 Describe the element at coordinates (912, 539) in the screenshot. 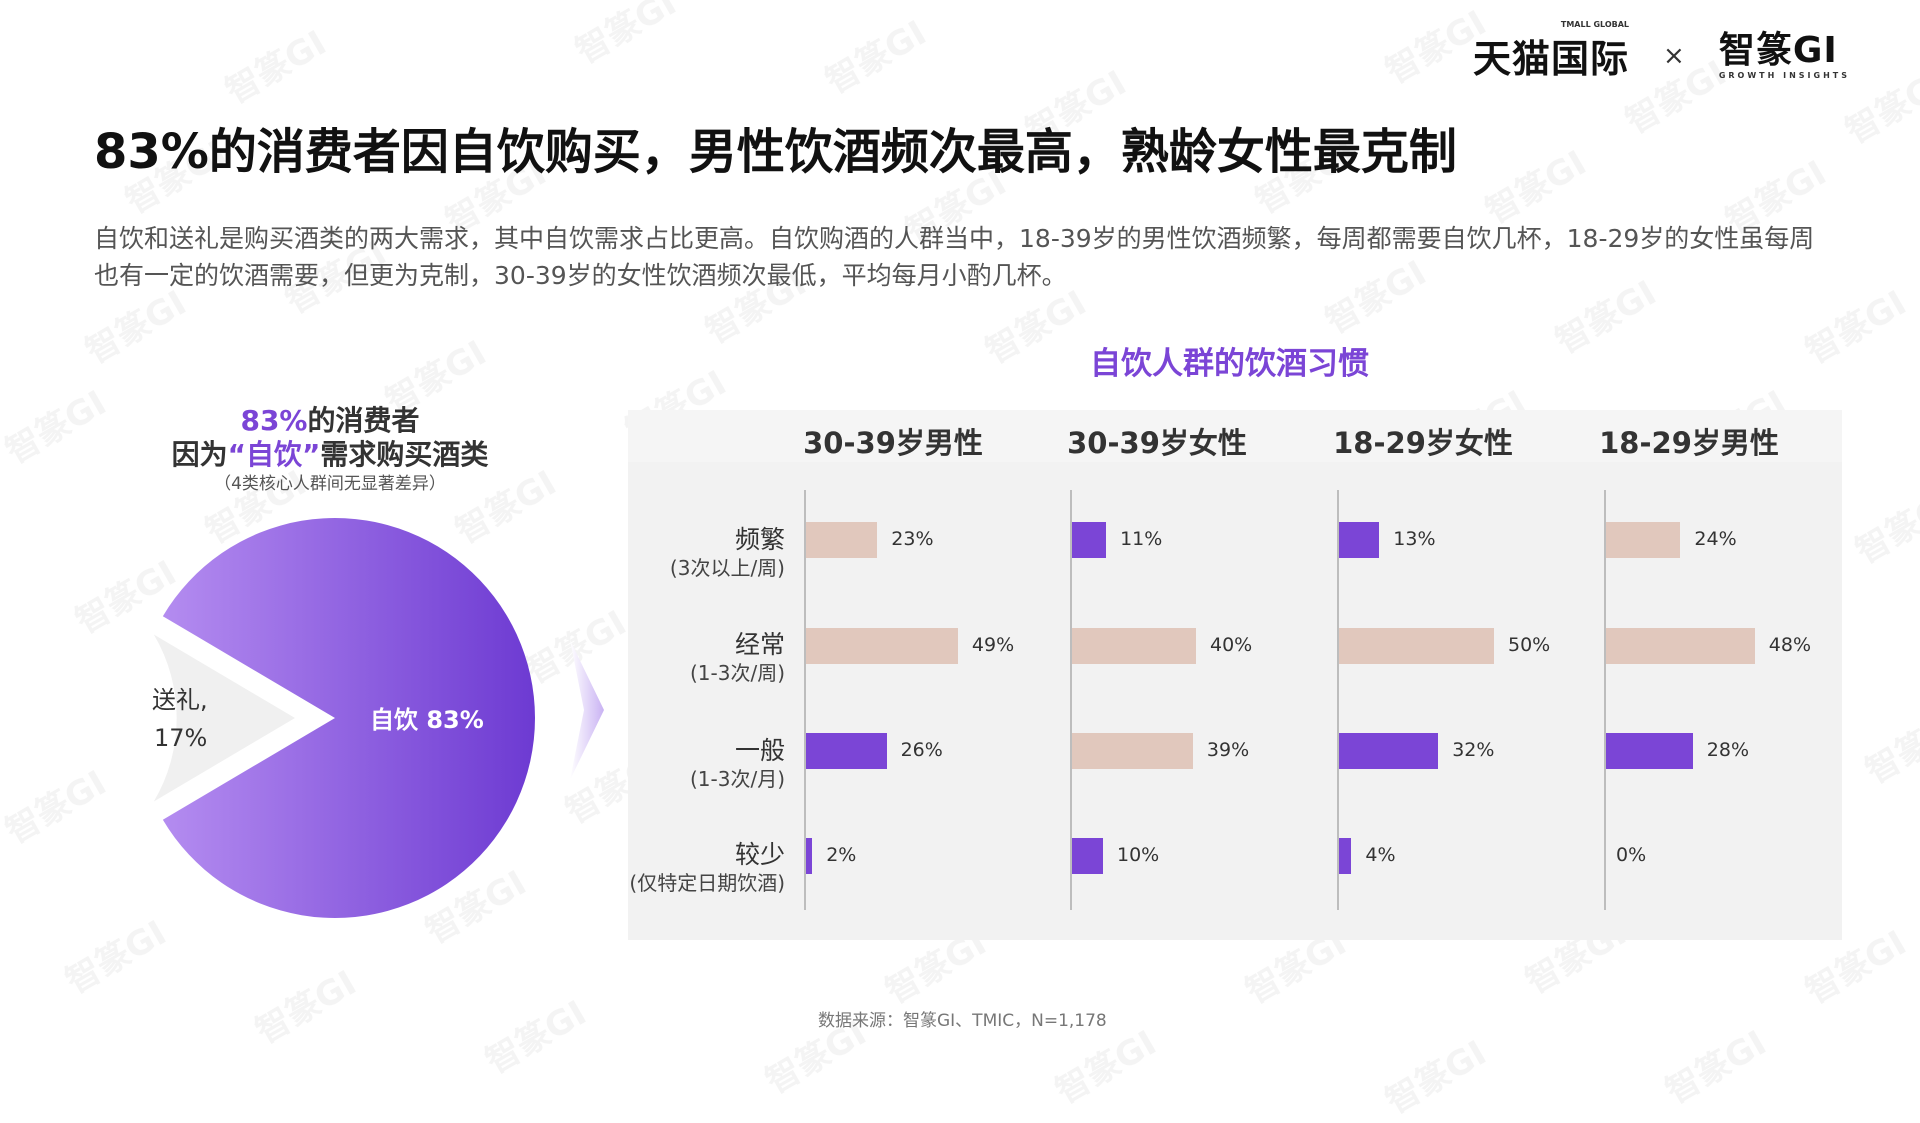

I see `bar-value-label: 23%` at that location.